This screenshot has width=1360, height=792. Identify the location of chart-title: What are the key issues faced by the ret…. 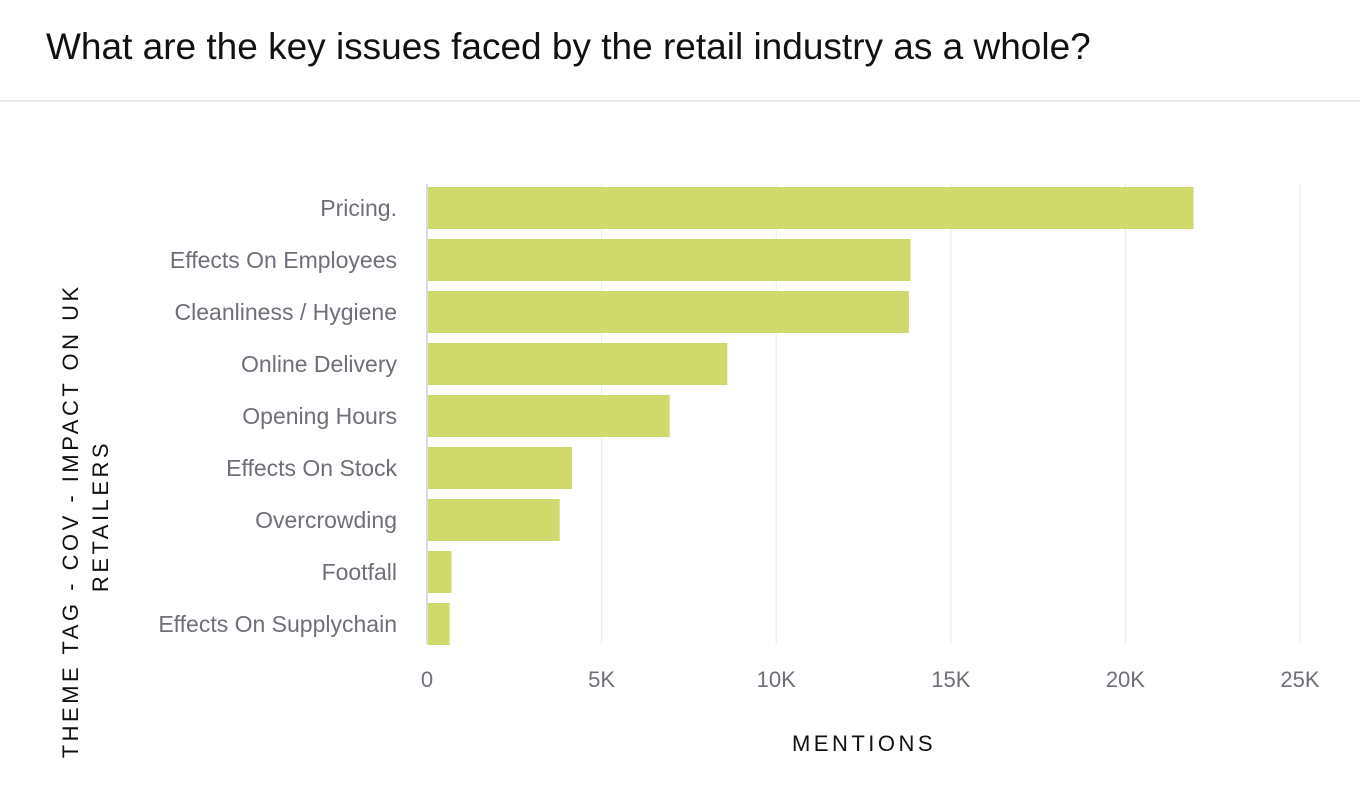
(568, 46).